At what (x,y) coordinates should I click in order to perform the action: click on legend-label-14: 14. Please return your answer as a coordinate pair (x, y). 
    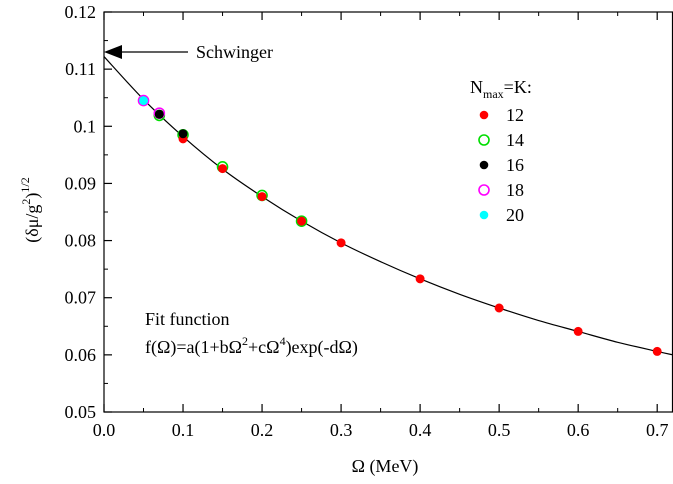
    Looking at the image, I should click on (515, 140).